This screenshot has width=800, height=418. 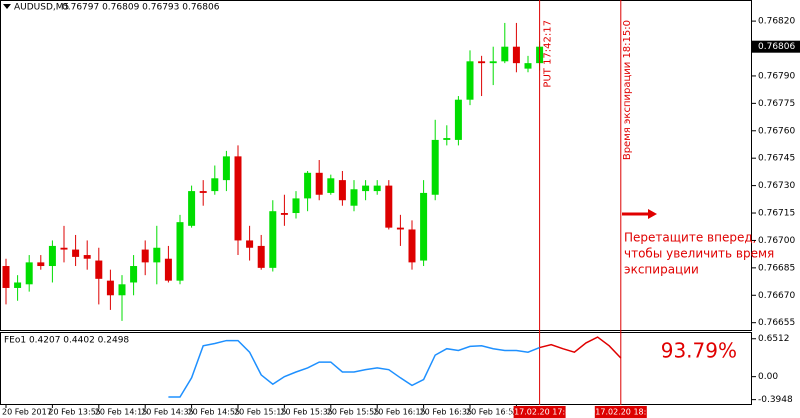 I want to click on time-marker-label: 2017.02.20 18:15, so click(x=620, y=412).